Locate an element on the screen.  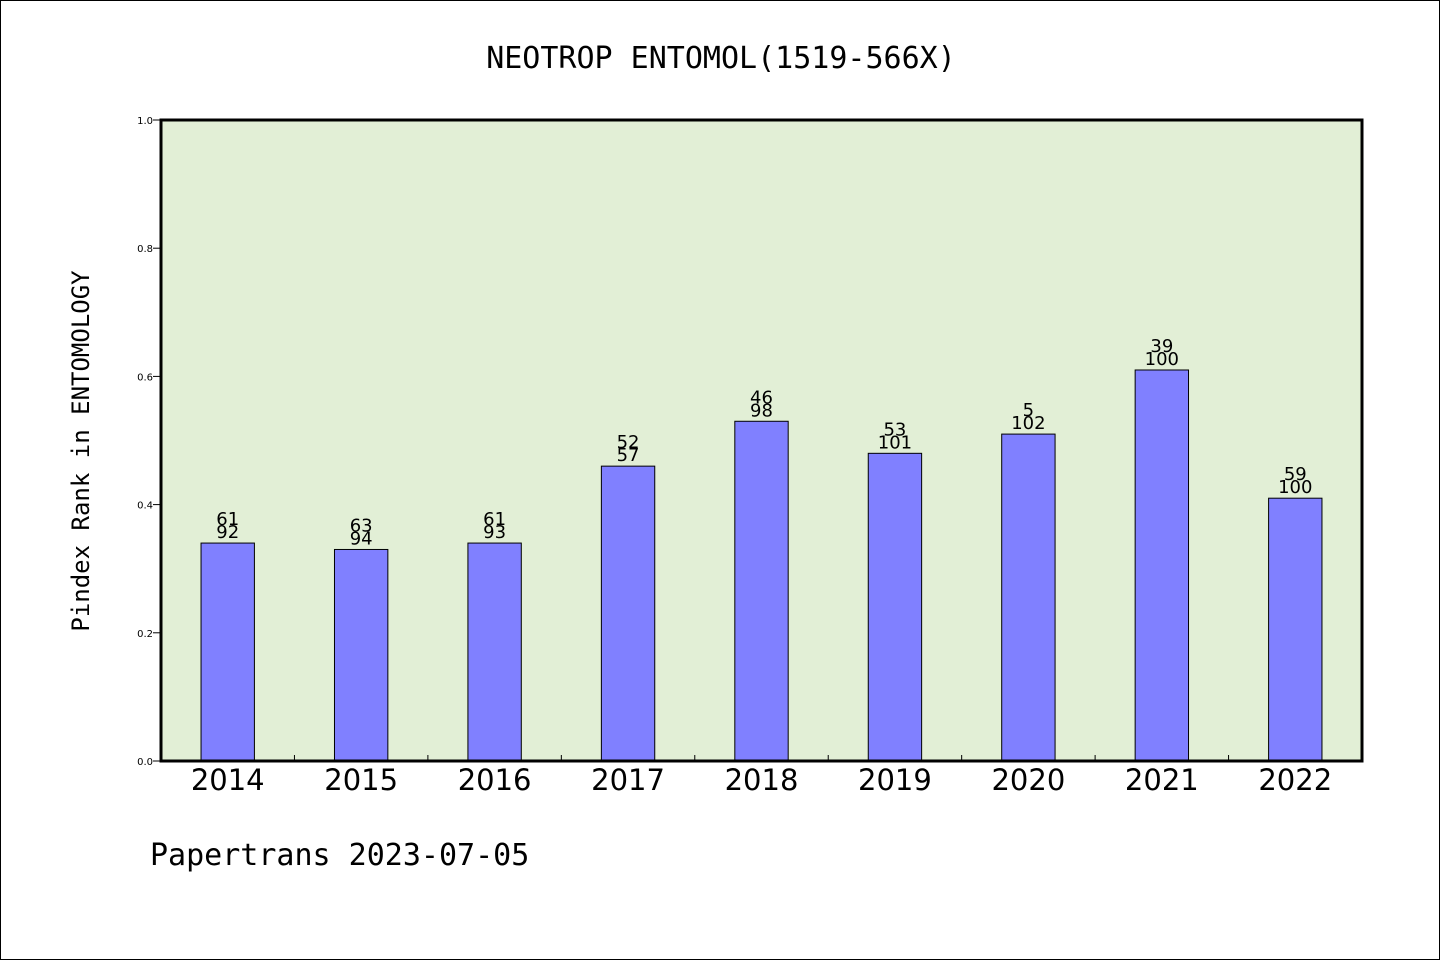
x-tick-label: 2017 is located at coordinates (628, 780).